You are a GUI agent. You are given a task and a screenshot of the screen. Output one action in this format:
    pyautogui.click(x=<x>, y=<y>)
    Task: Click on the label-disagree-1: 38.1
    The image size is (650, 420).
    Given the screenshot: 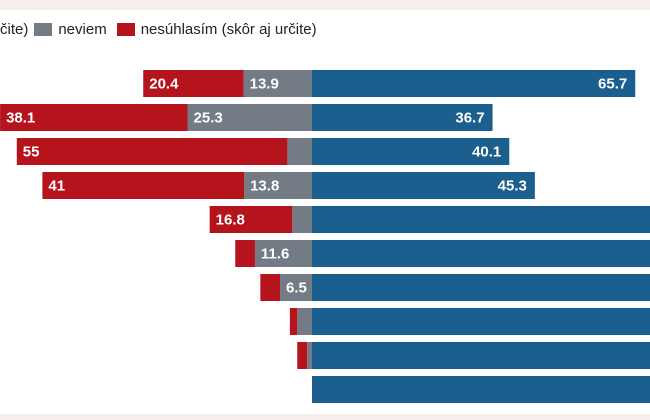 What is the action you would take?
    pyautogui.click(x=20, y=118)
    